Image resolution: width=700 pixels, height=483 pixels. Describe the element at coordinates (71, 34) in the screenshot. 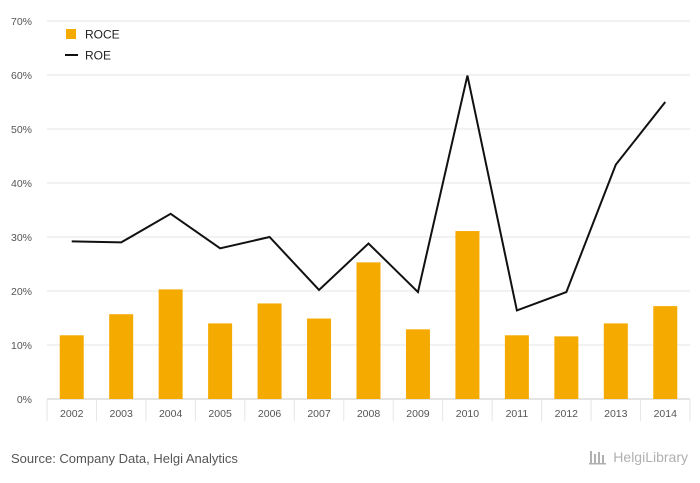

I see `legend-roce-swatch` at that location.